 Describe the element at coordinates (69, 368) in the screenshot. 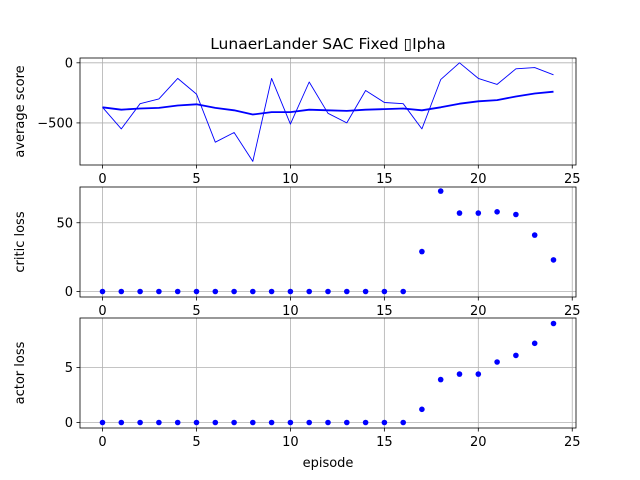

I see `actor-loss-ytick-label: 5` at that location.